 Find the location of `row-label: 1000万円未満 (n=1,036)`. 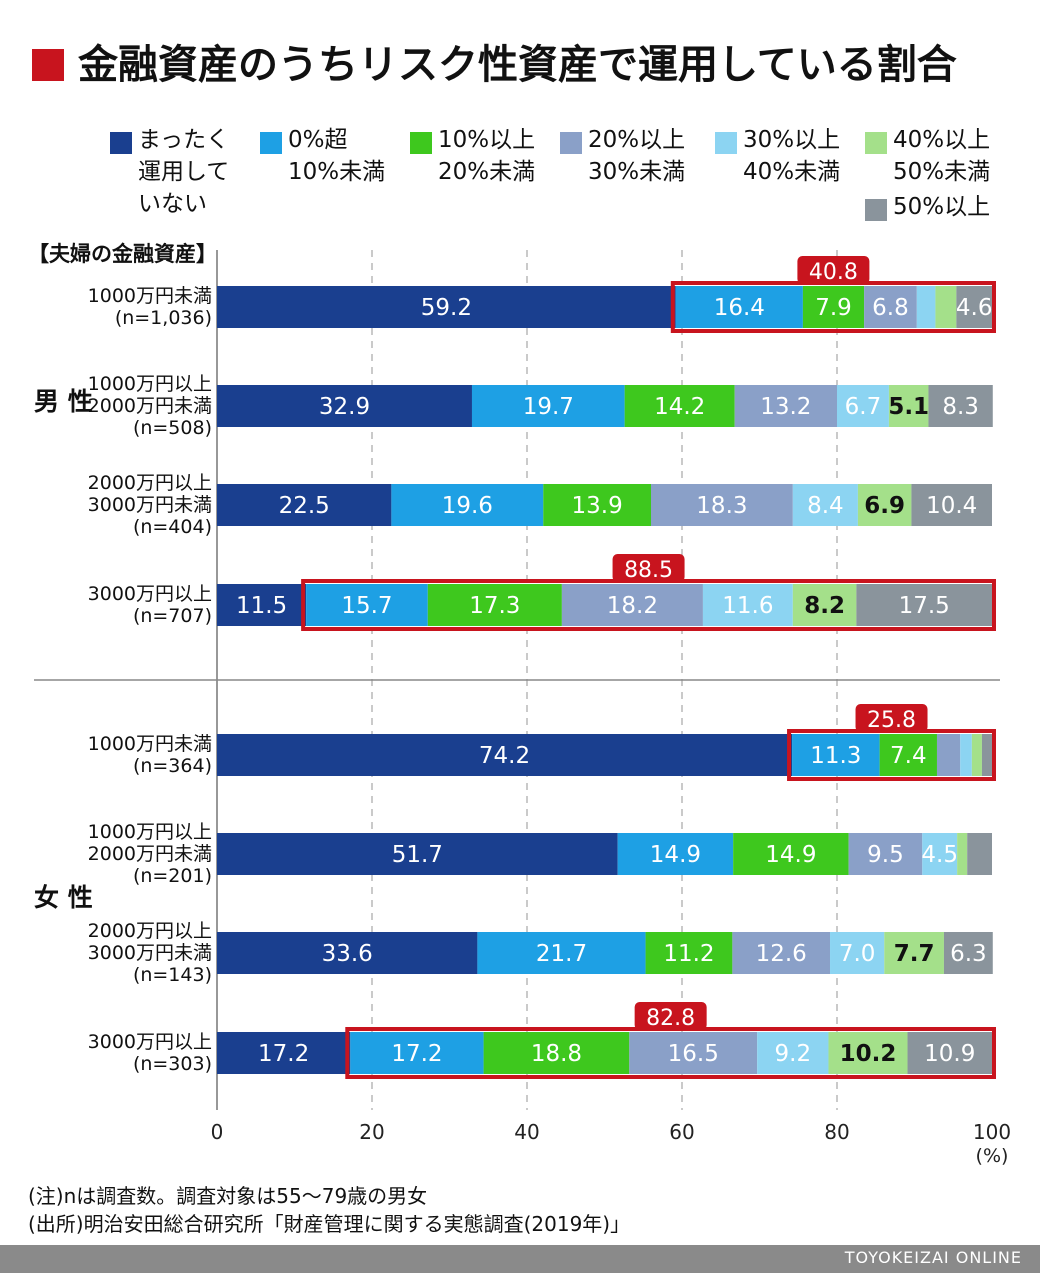

row-label: 1000万円未満 (n=1,036) is located at coordinates (149, 307).